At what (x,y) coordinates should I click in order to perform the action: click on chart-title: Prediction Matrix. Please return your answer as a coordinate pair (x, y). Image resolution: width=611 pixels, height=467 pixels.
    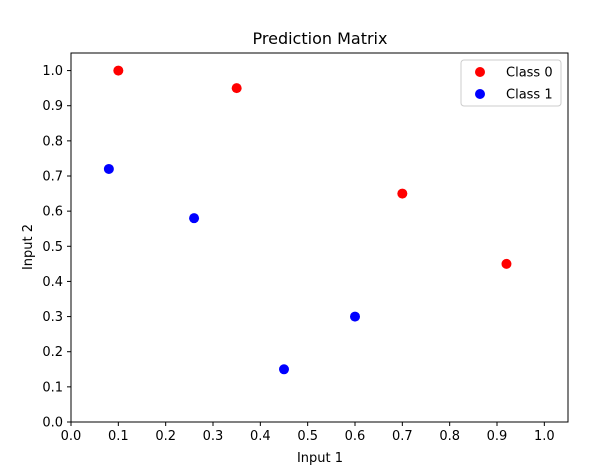
    Looking at the image, I should click on (320, 38).